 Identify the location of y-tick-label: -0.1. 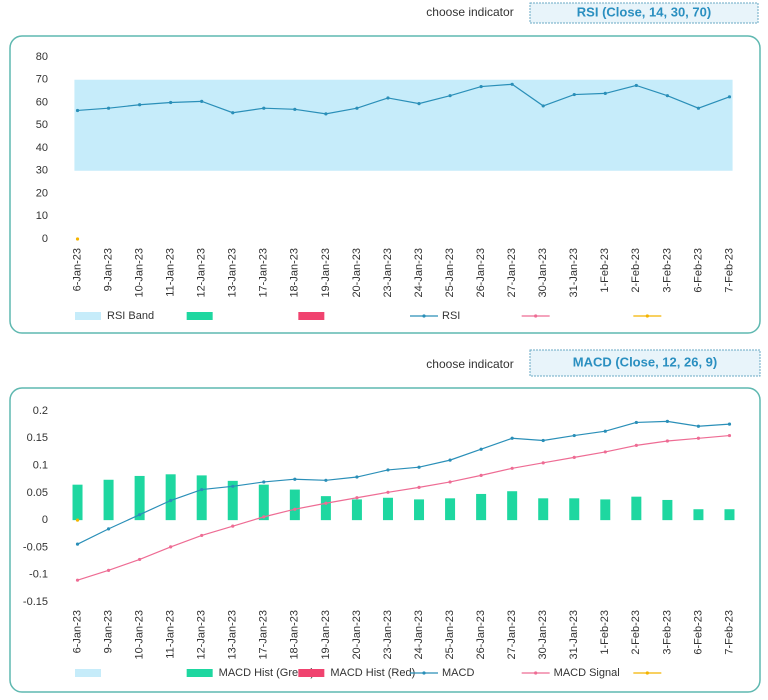
(38, 575).